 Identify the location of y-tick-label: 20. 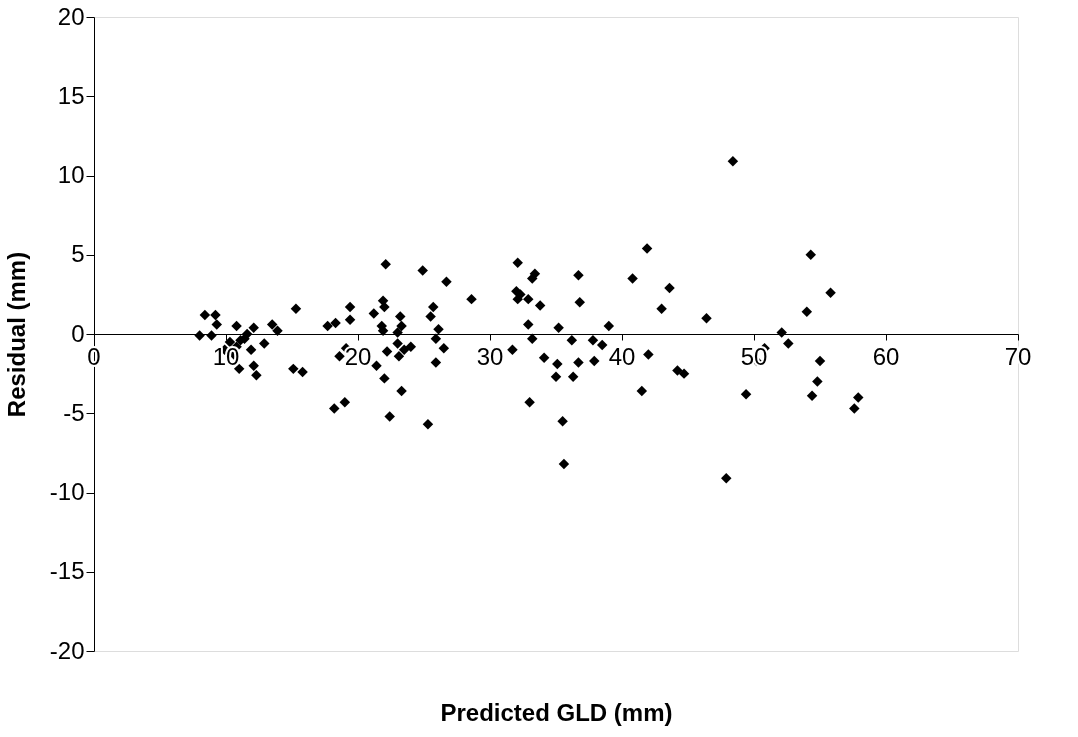
(71, 16).